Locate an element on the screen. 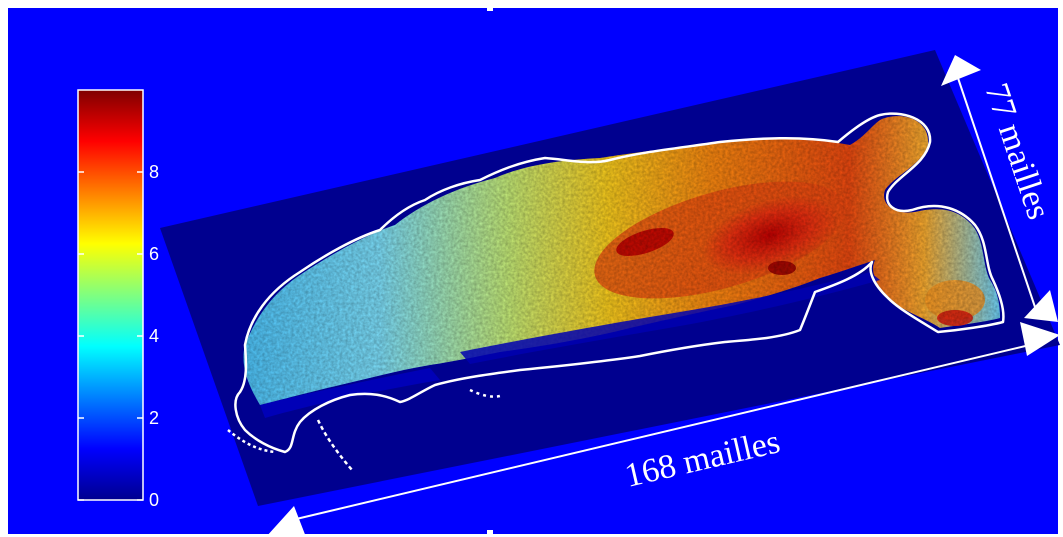 The width and height of the screenshot is (1063, 537). length-arrow-right is located at coordinates (1040, 339).